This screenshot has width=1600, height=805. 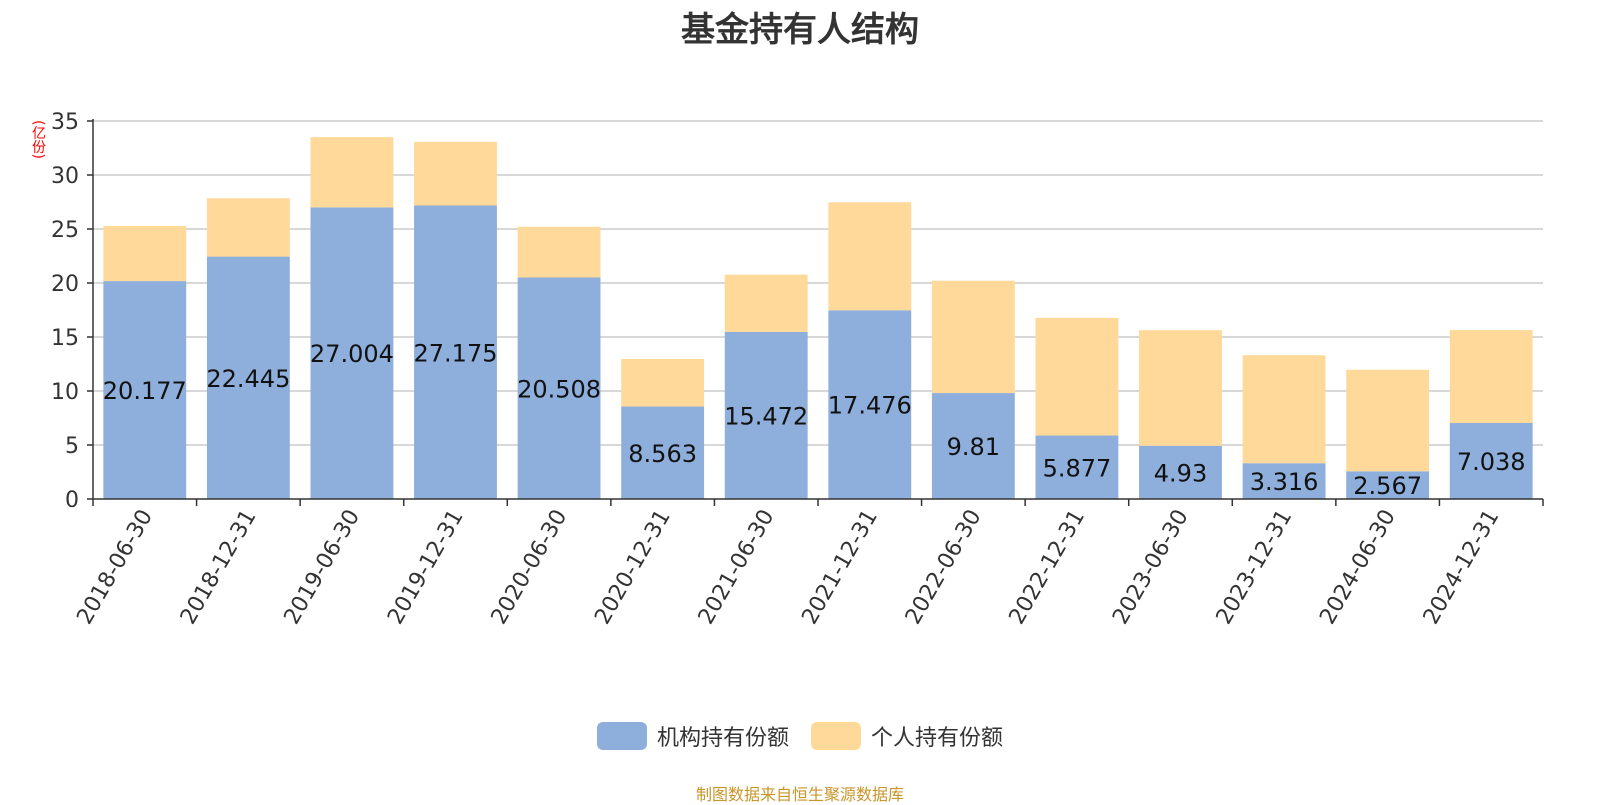 What do you see at coordinates (840, 567) in the screenshot?
I see `x-tick-label: 2021-12-31` at bounding box center [840, 567].